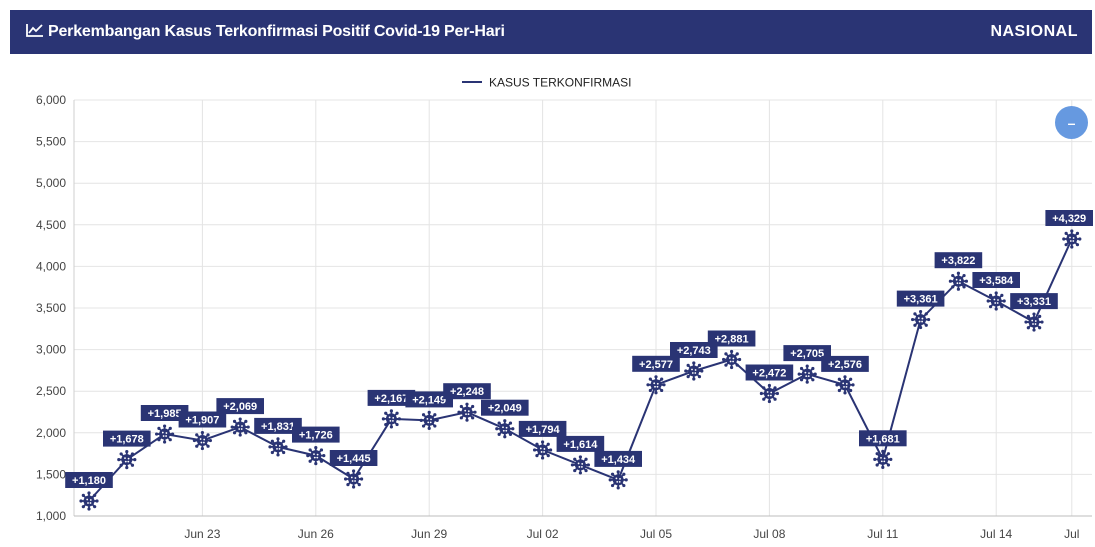 This screenshot has width=1095, height=547. I want to click on data-label: +1,985, so click(165, 414).